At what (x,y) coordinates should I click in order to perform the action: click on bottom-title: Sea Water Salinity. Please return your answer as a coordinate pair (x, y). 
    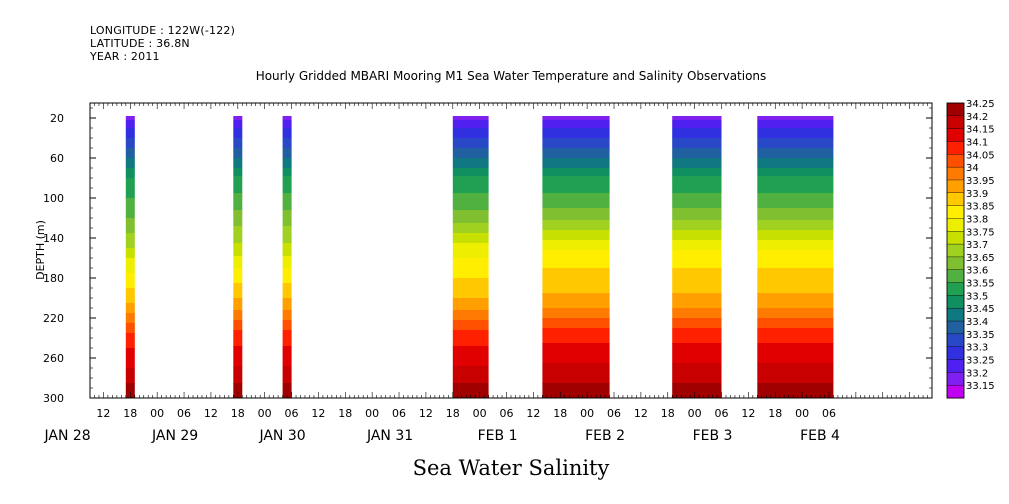
    Looking at the image, I should click on (511, 468).